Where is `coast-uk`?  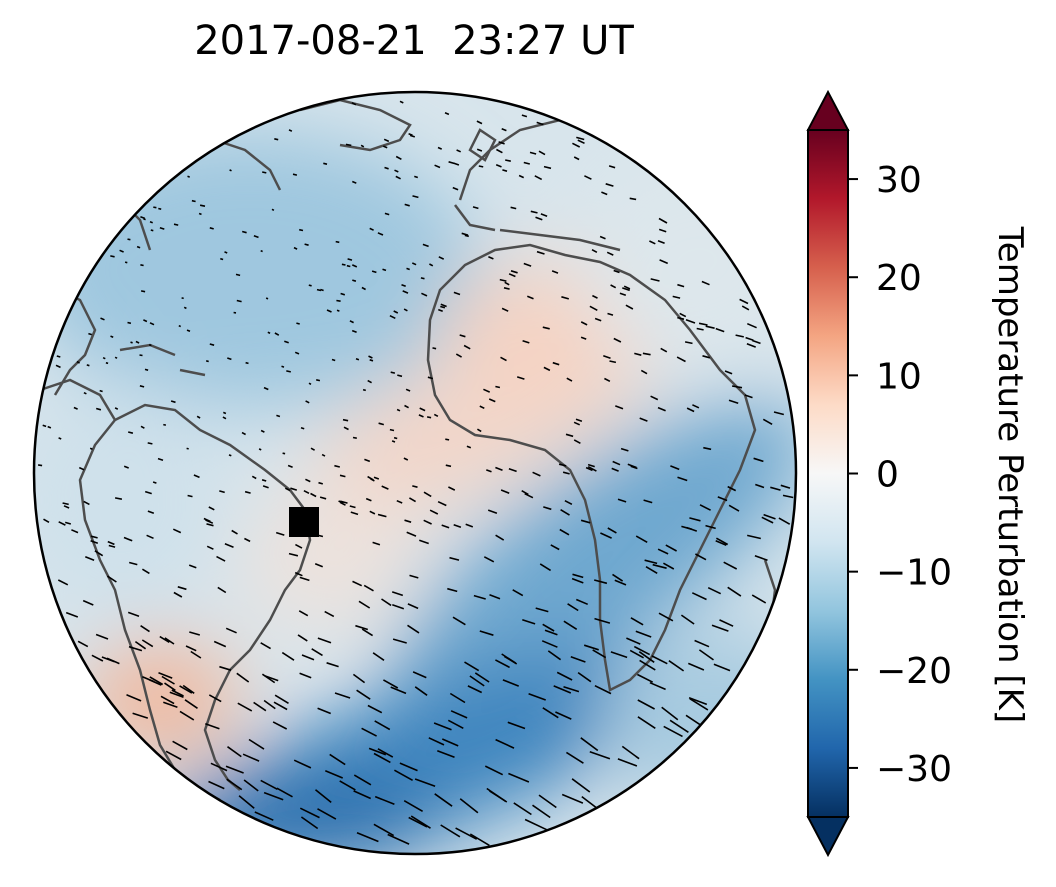 coast-uk is located at coordinates (482, 145).